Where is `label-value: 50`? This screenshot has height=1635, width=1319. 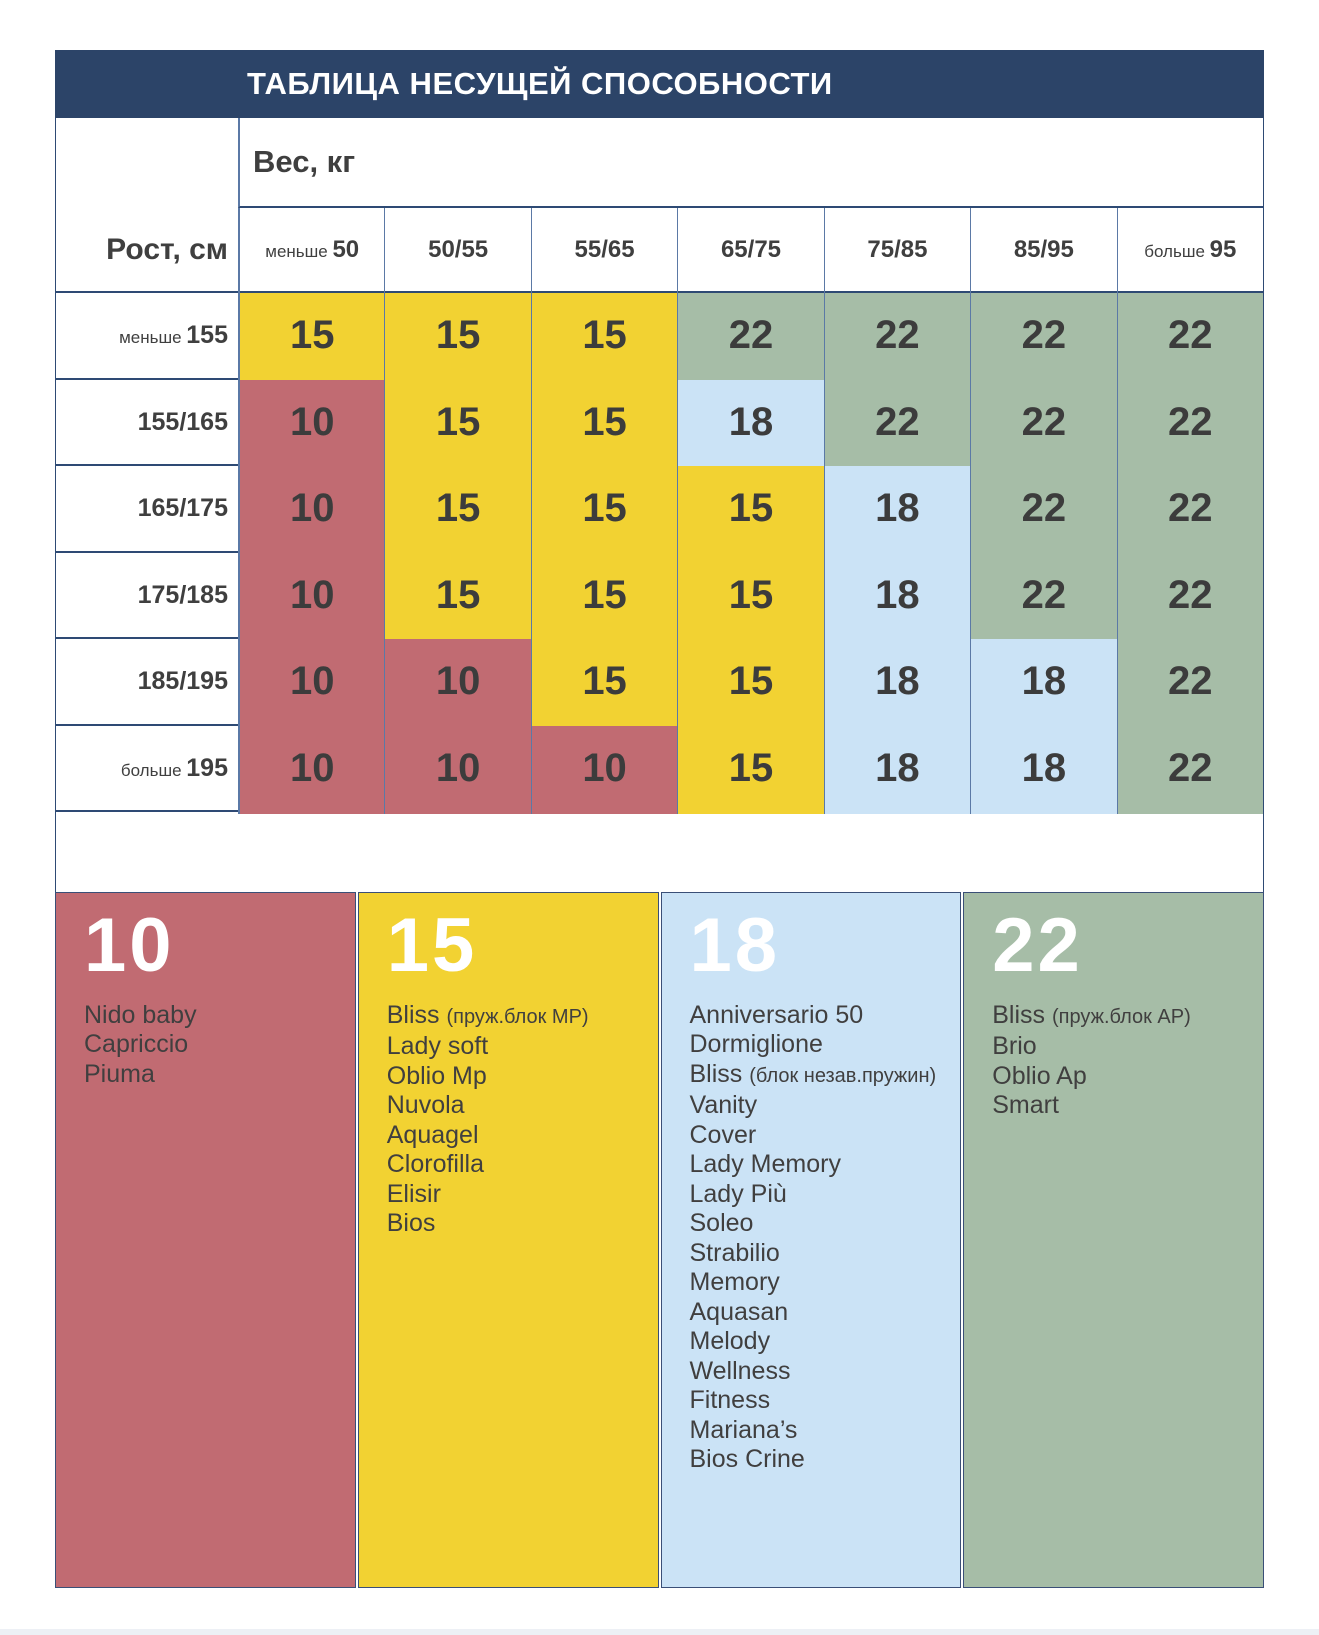 label-value: 50 is located at coordinates (346, 249).